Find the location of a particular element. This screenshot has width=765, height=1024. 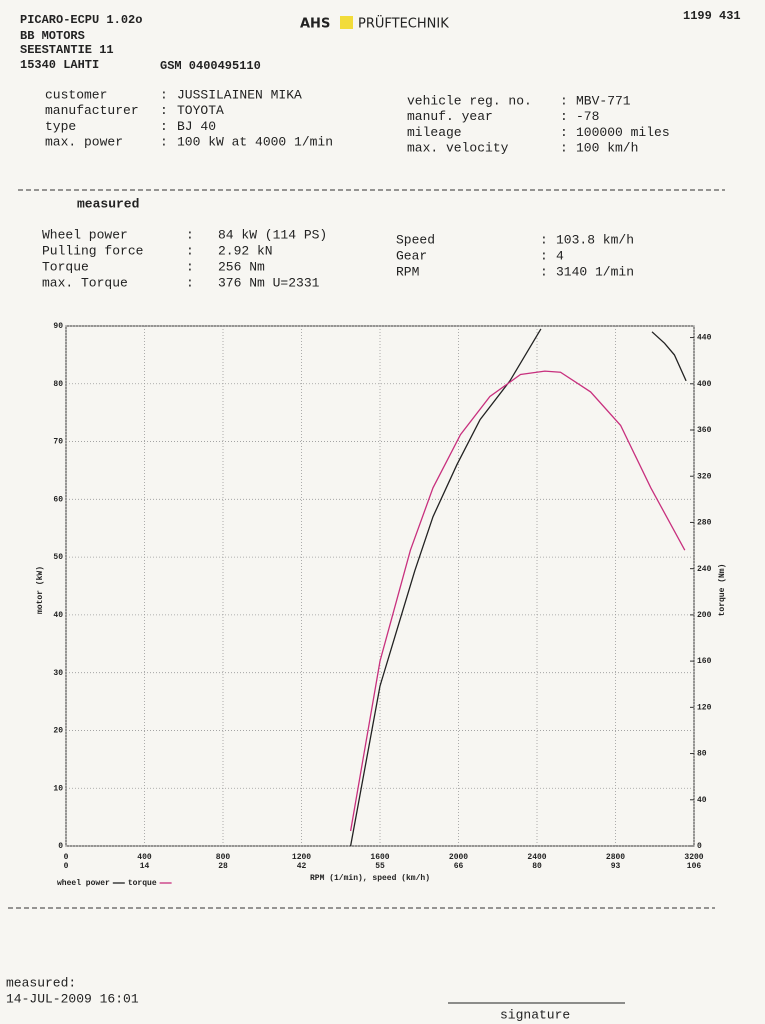

field-label: manufacturer is located at coordinates (92, 110).